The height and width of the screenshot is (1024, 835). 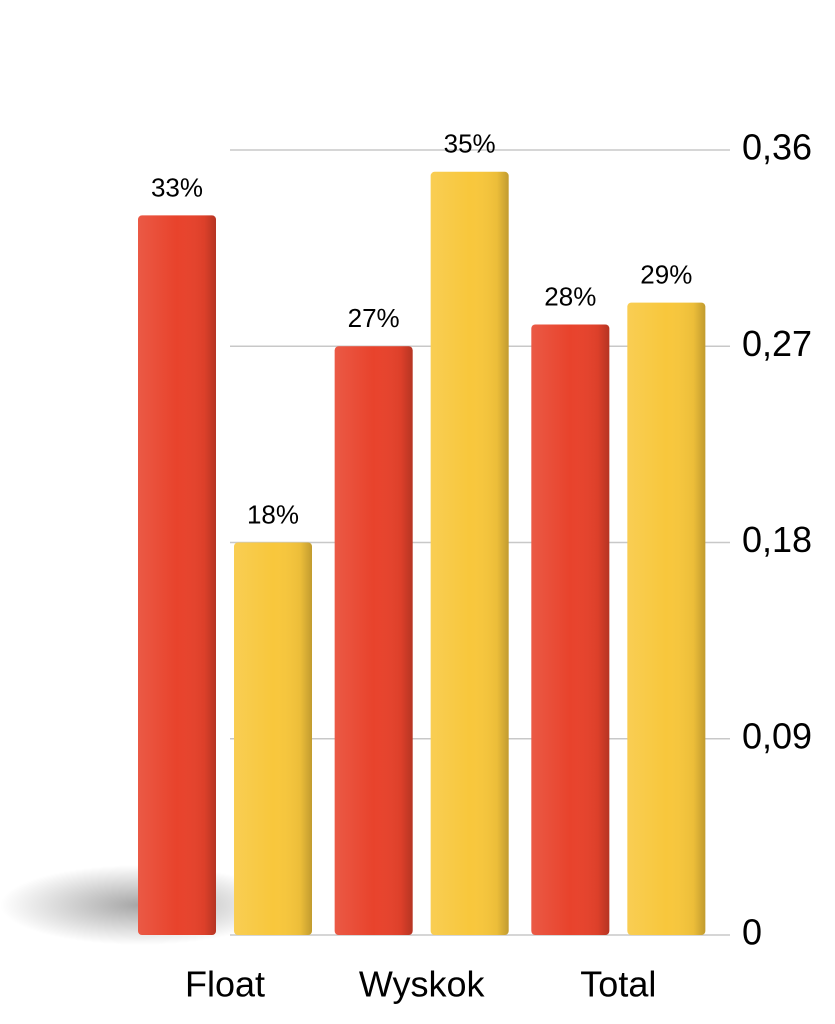 I want to click on value-label: 35%, so click(x=470, y=144).